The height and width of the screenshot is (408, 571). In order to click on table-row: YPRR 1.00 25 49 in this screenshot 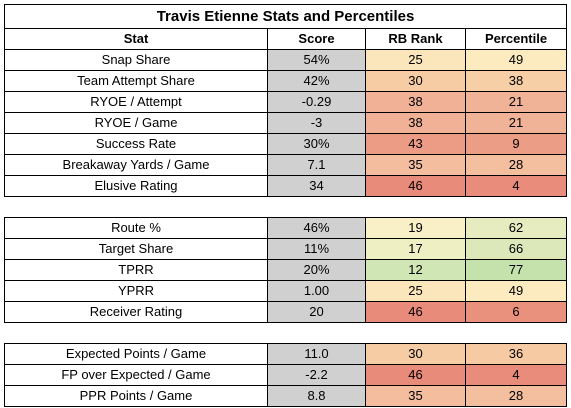, I will do `click(286, 291)`.